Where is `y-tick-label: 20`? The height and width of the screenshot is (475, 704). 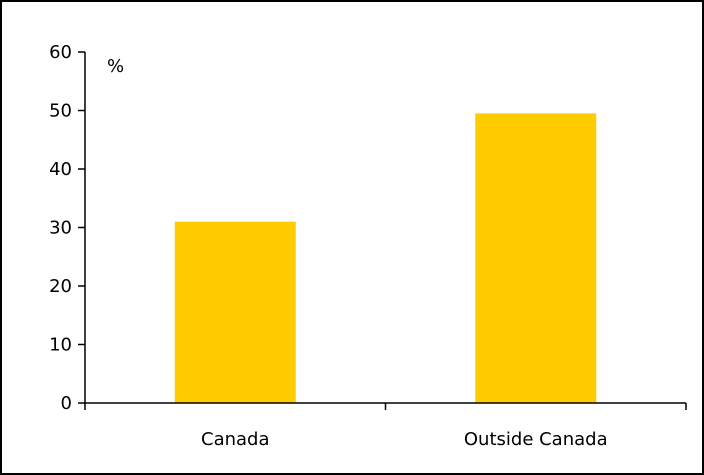
y-tick-label: 20 is located at coordinates (60, 286).